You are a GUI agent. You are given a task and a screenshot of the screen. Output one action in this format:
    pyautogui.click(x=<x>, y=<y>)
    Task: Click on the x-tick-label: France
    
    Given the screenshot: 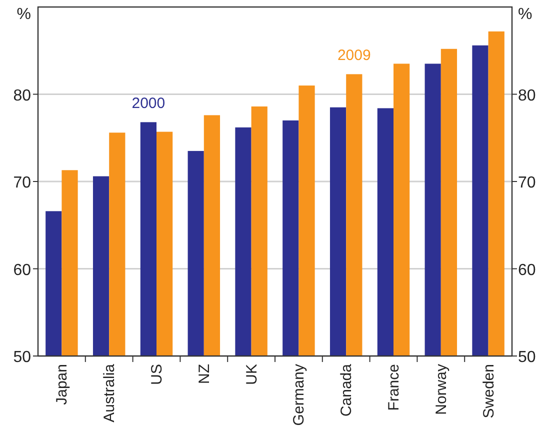 What is the action you would take?
    pyautogui.click(x=394, y=387)
    